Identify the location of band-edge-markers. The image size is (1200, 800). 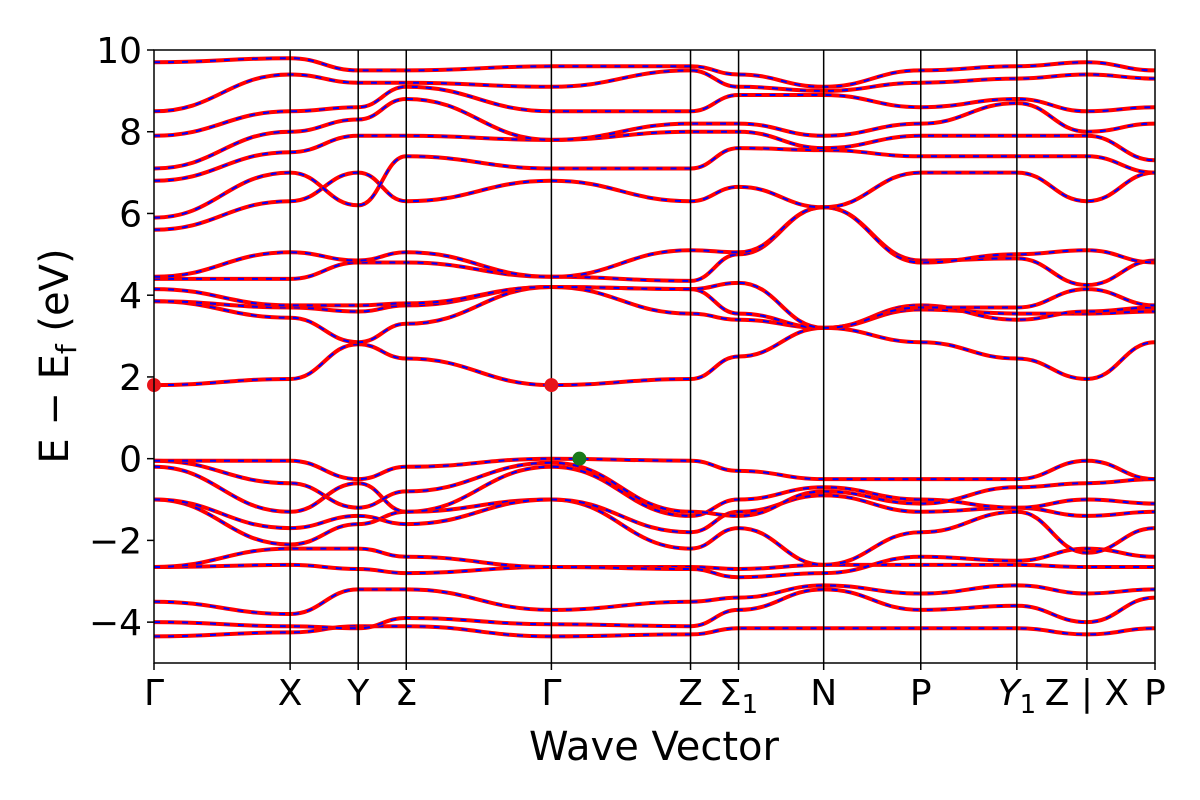
(367, 422).